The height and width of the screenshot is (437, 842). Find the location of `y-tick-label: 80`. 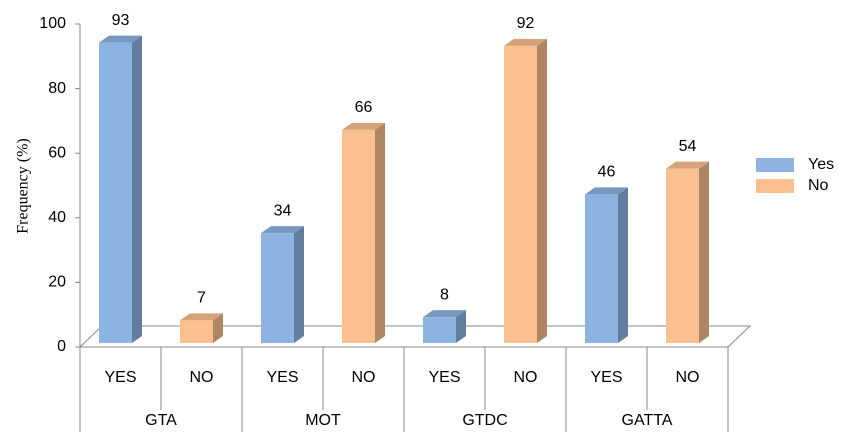

y-tick-label: 80 is located at coordinates (57, 88).